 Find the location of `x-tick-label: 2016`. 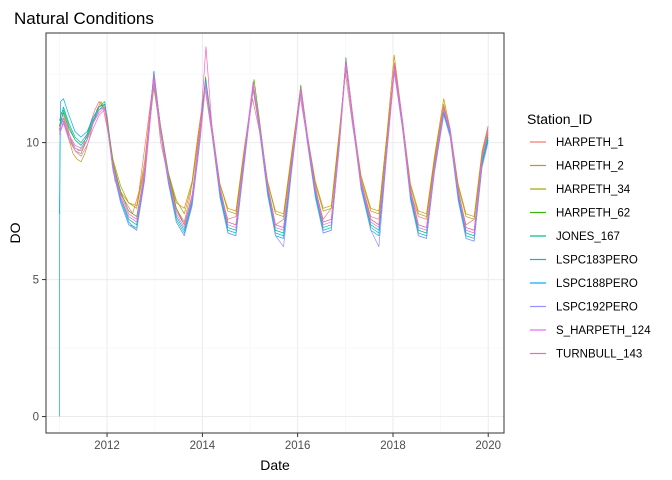

x-tick-label: 2016 is located at coordinates (298, 446).